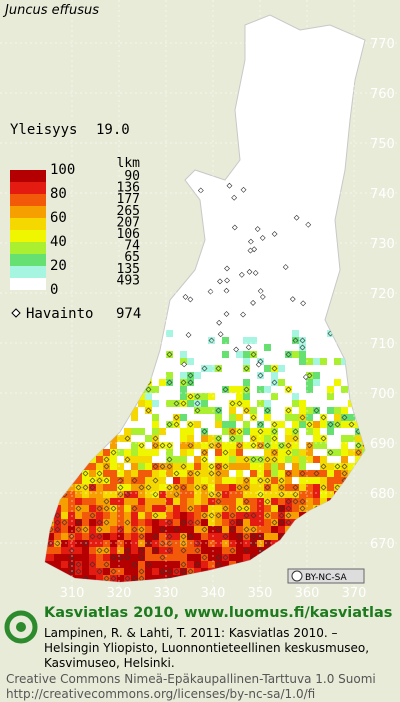 The image size is (400, 702). What do you see at coordinates (382, 294) in the screenshot?
I see `grid-label: 720` at bounding box center [382, 294].